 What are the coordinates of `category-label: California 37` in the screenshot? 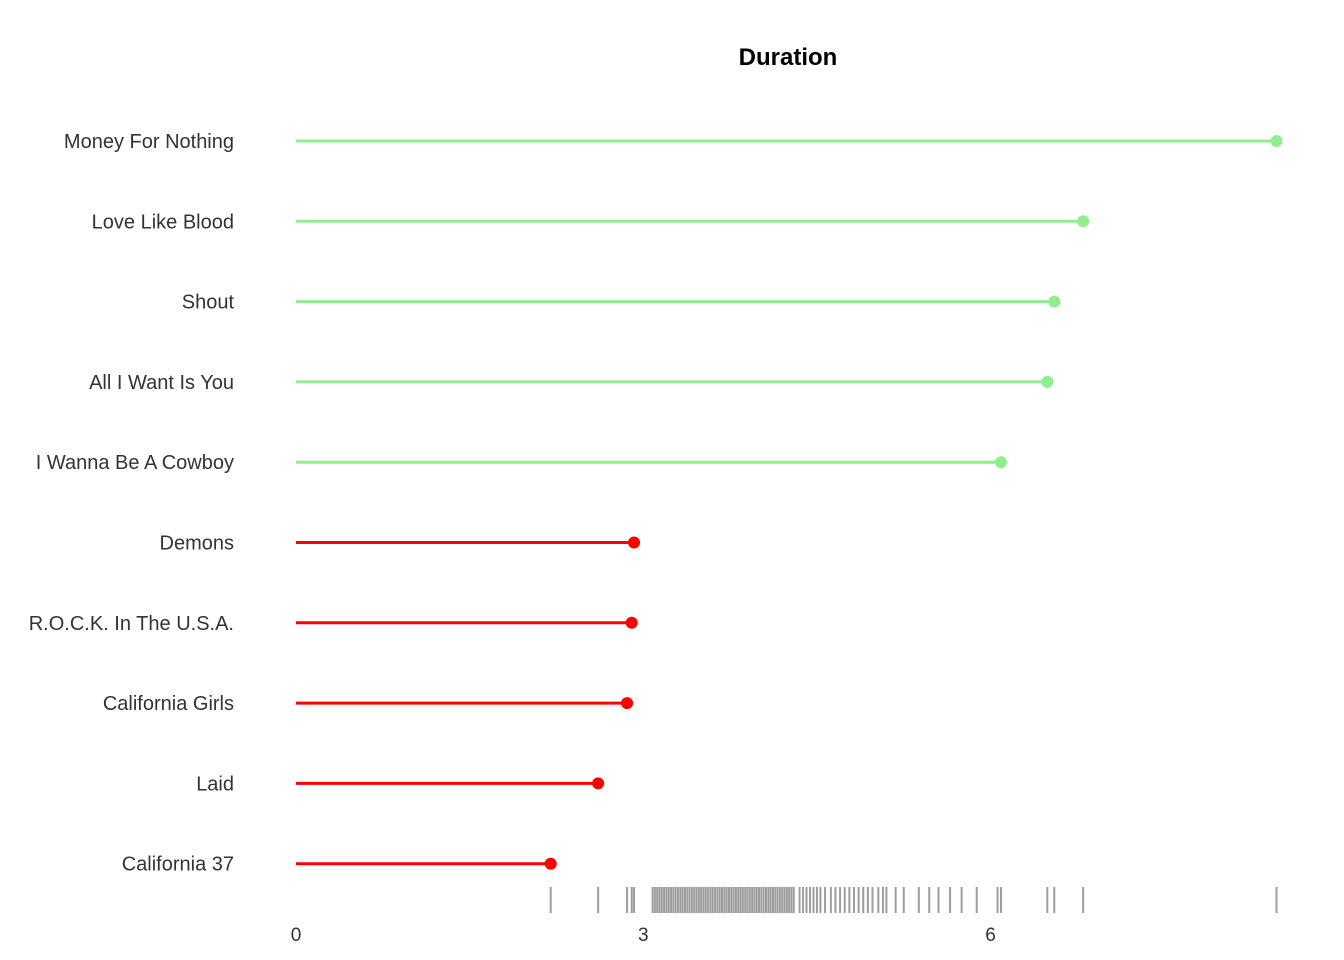 It's located at (178, 865).